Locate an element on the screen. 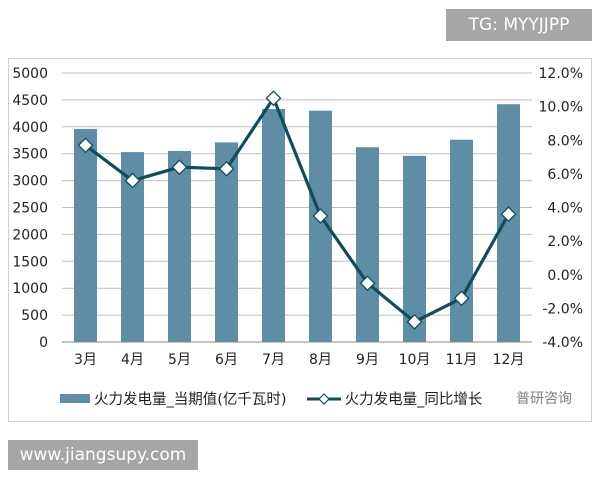 Image resolution: width=600 pixels, height=480 pixels. left-tick-label: 500 is located at coordinates (34, 316).